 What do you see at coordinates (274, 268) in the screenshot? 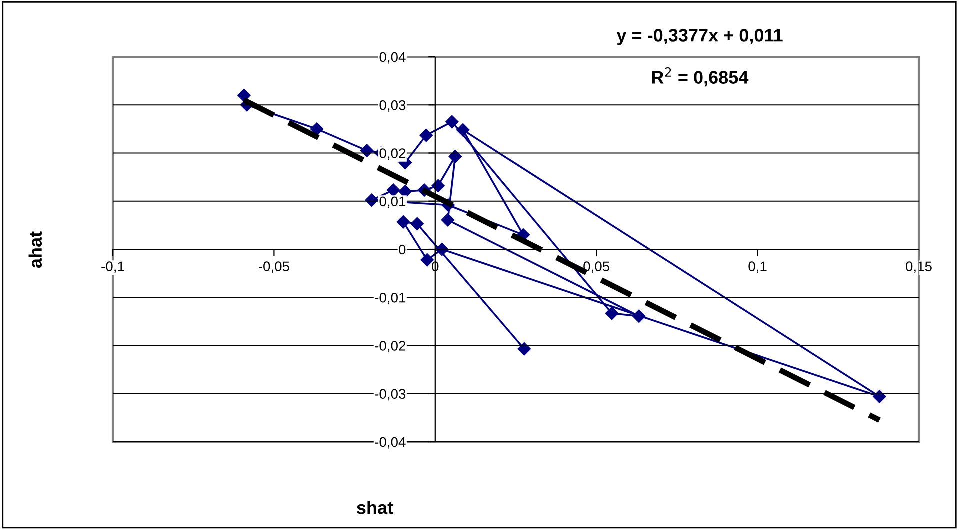
I see `x-tick-label: -0,05` at bounding box center [274, 268].